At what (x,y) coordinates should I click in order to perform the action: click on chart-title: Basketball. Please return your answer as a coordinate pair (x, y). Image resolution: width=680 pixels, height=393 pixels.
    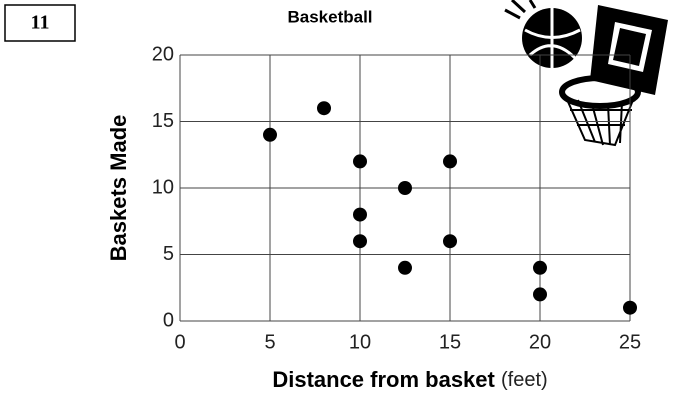
    Looking at the image, I should click on (329, 16).